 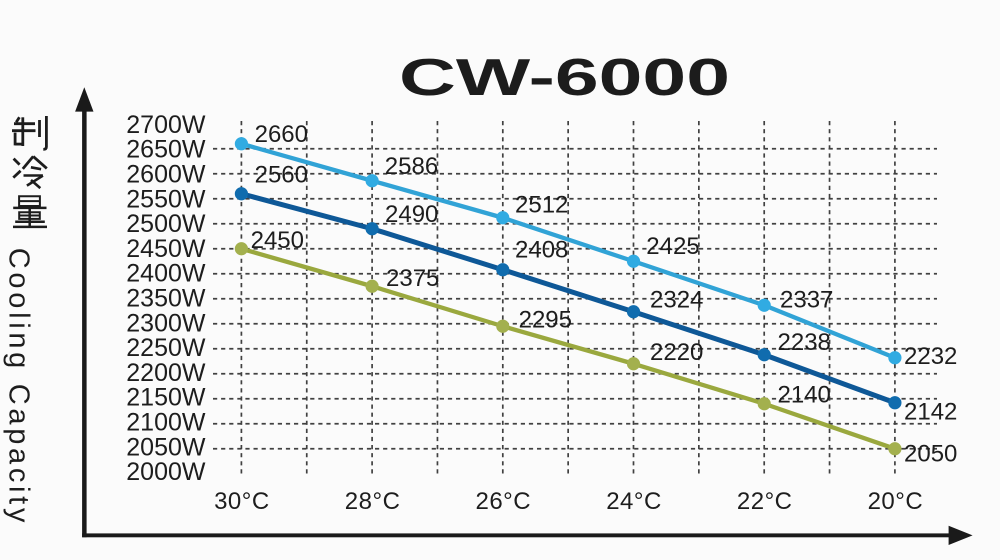 What do you see at coordinates (166, 348) in the screenshot?
I see `svg-text: 2250W` at bounding box center [166, 348].